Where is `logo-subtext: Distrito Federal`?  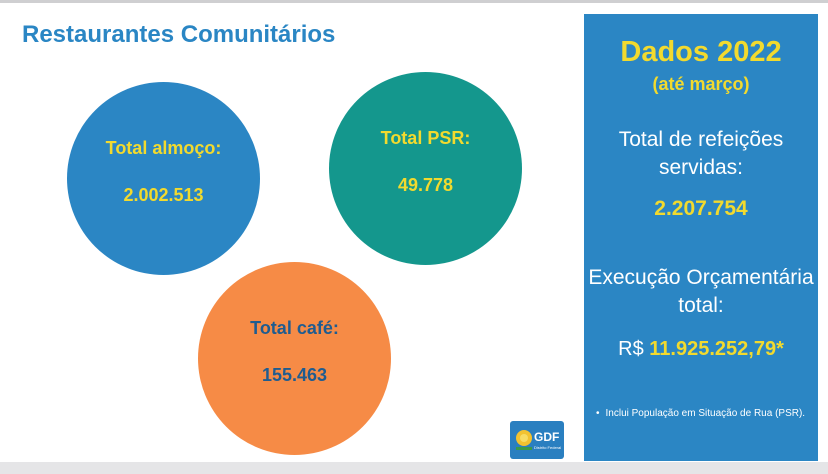
logo-subtext: Distrito Federal is located at coordinates (548, 447).